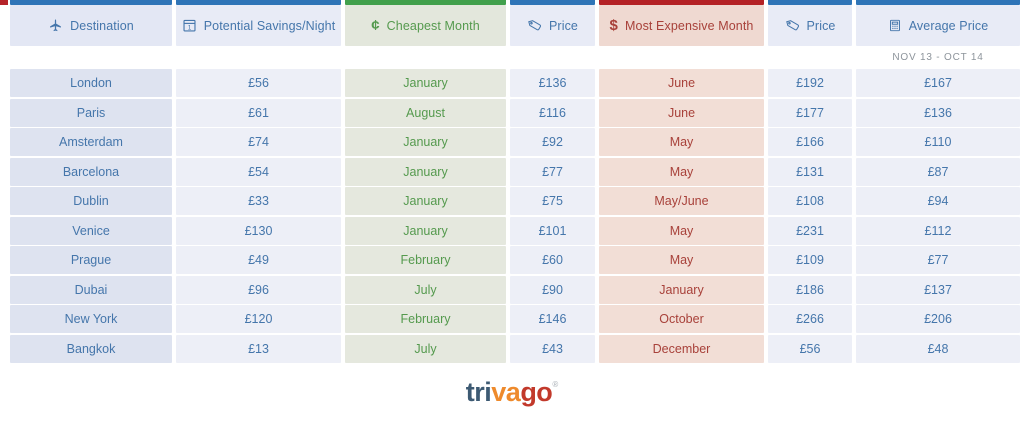 The height and width of the screenshot is (425, 1024). I want to click on expensive-price-cell: £109, so click(810, 260).